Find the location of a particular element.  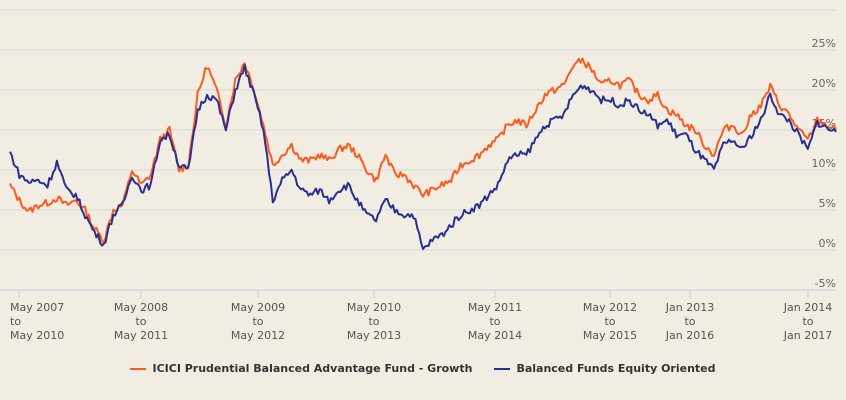

y-tick-label: 25% is located at coordinates (824, 43).